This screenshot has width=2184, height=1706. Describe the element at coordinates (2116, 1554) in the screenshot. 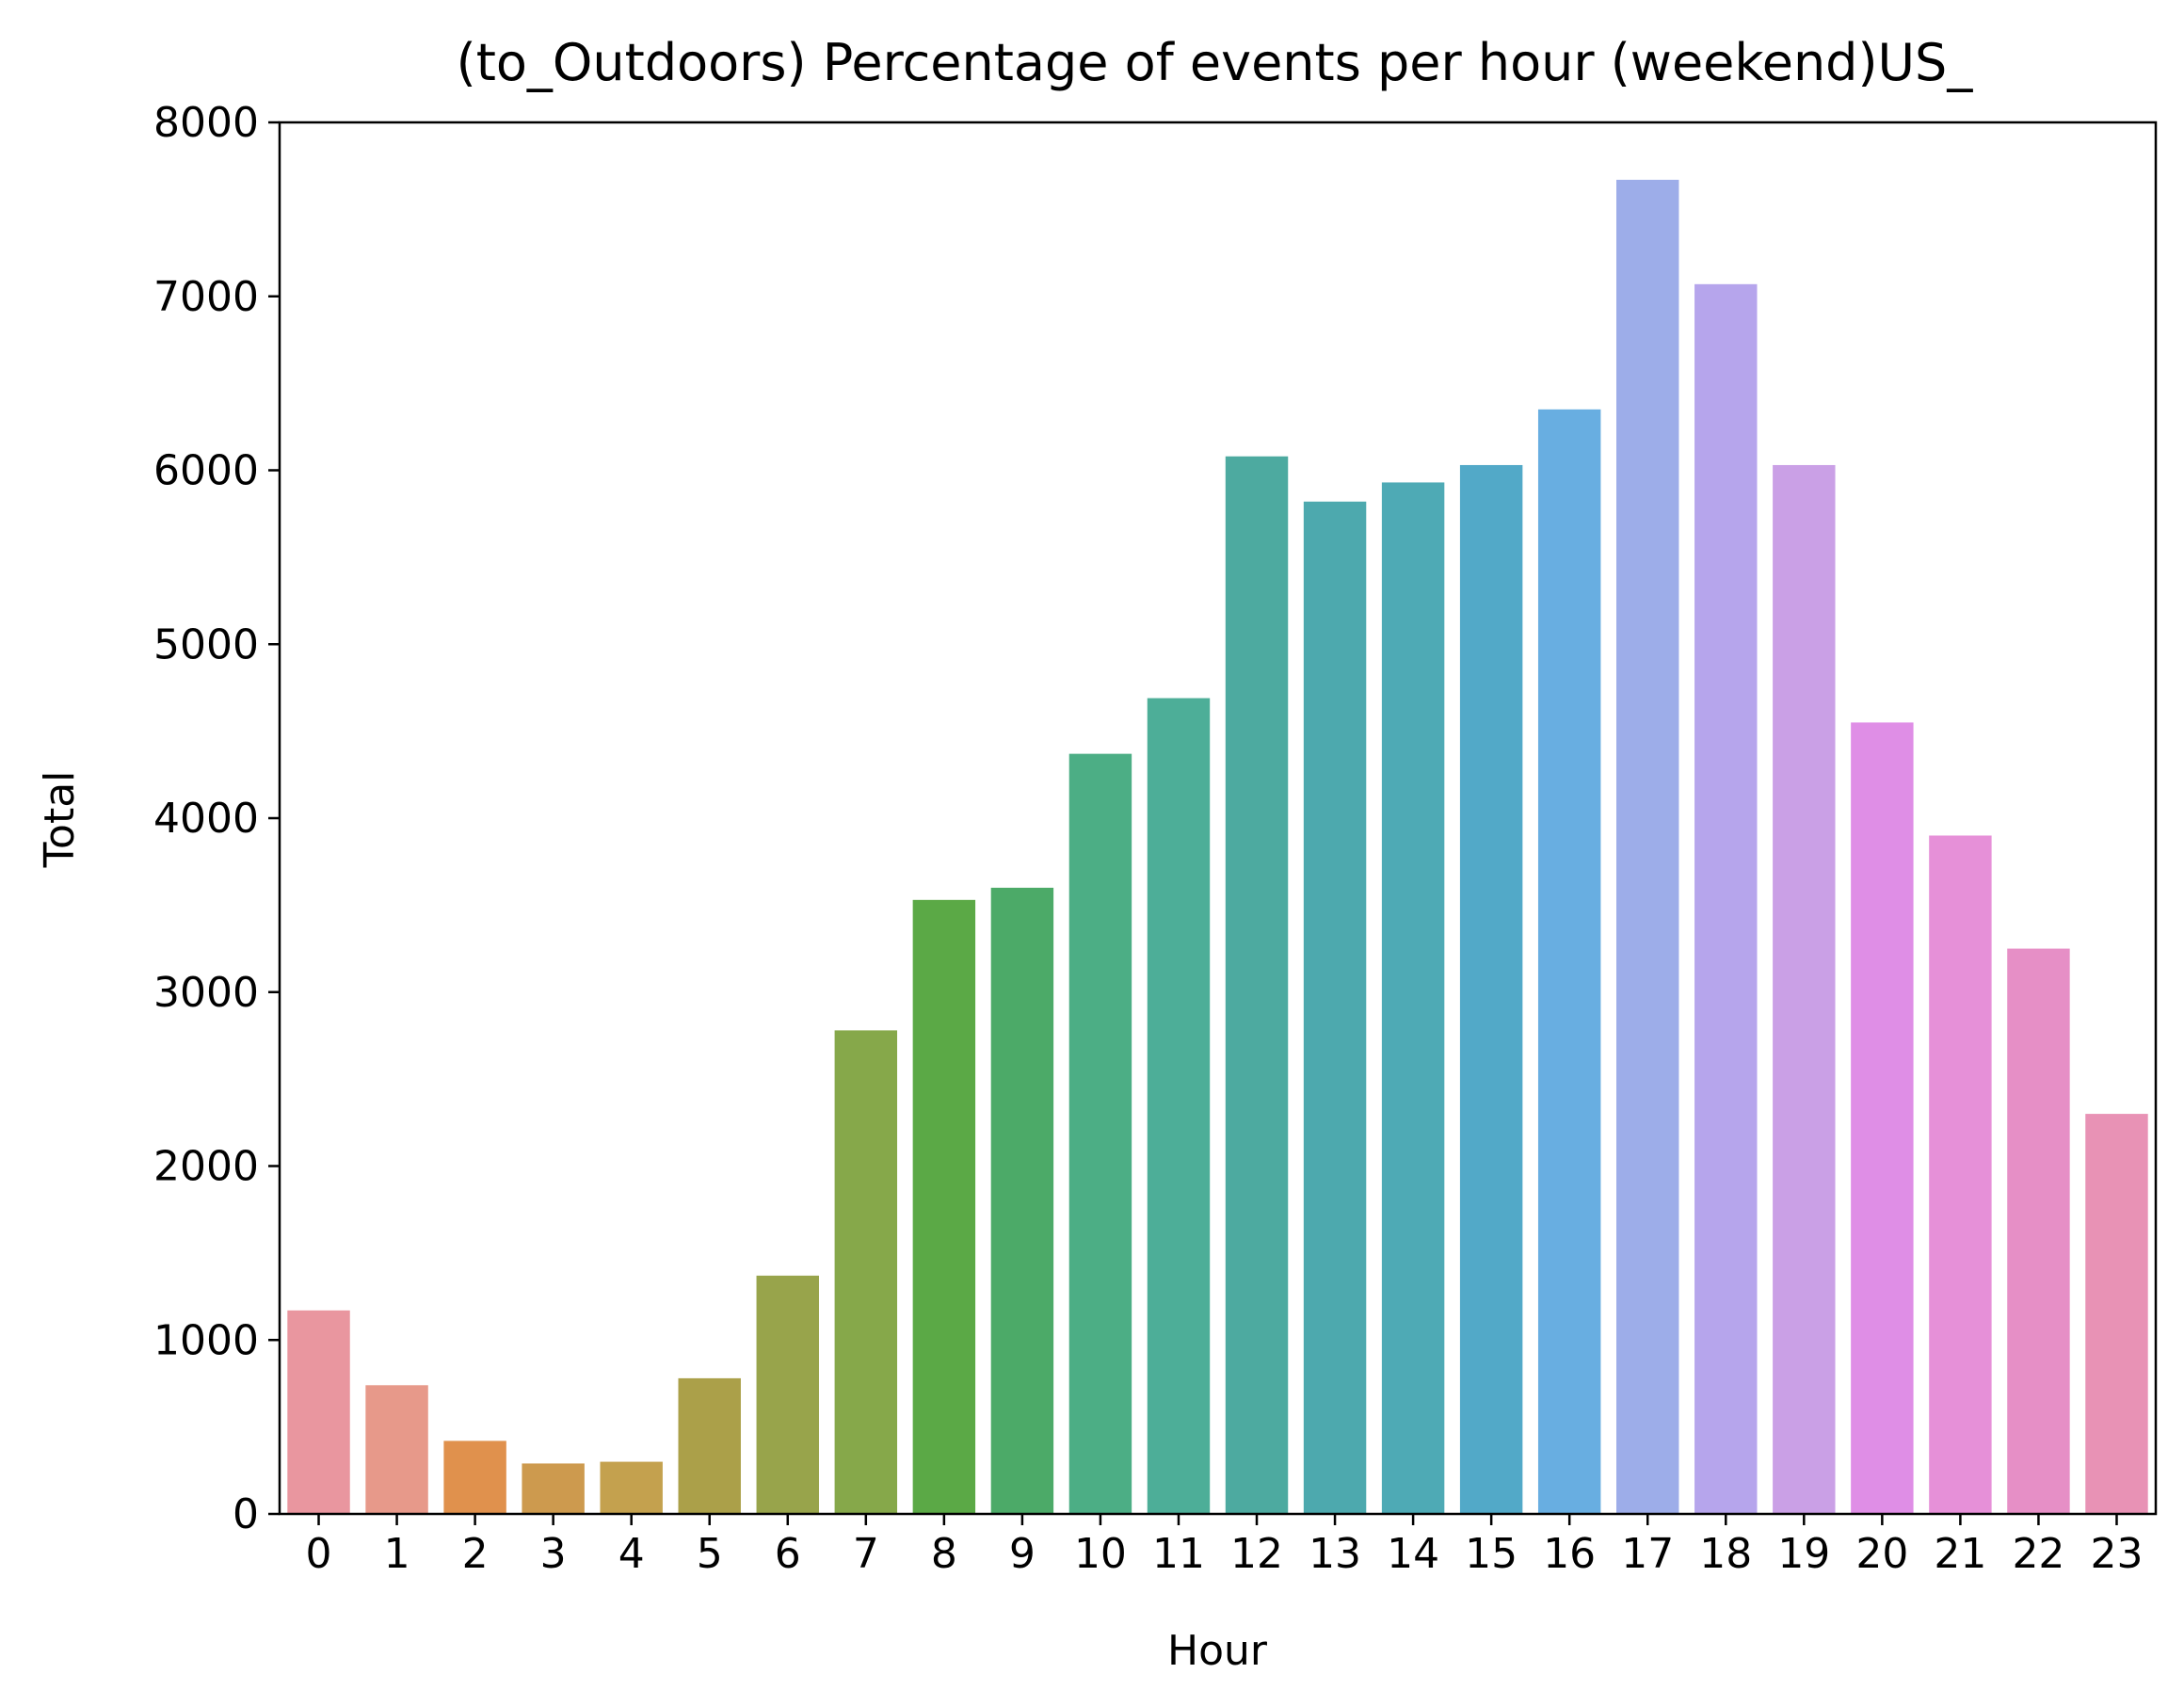

I see `x-tick-label: 23` at that location.